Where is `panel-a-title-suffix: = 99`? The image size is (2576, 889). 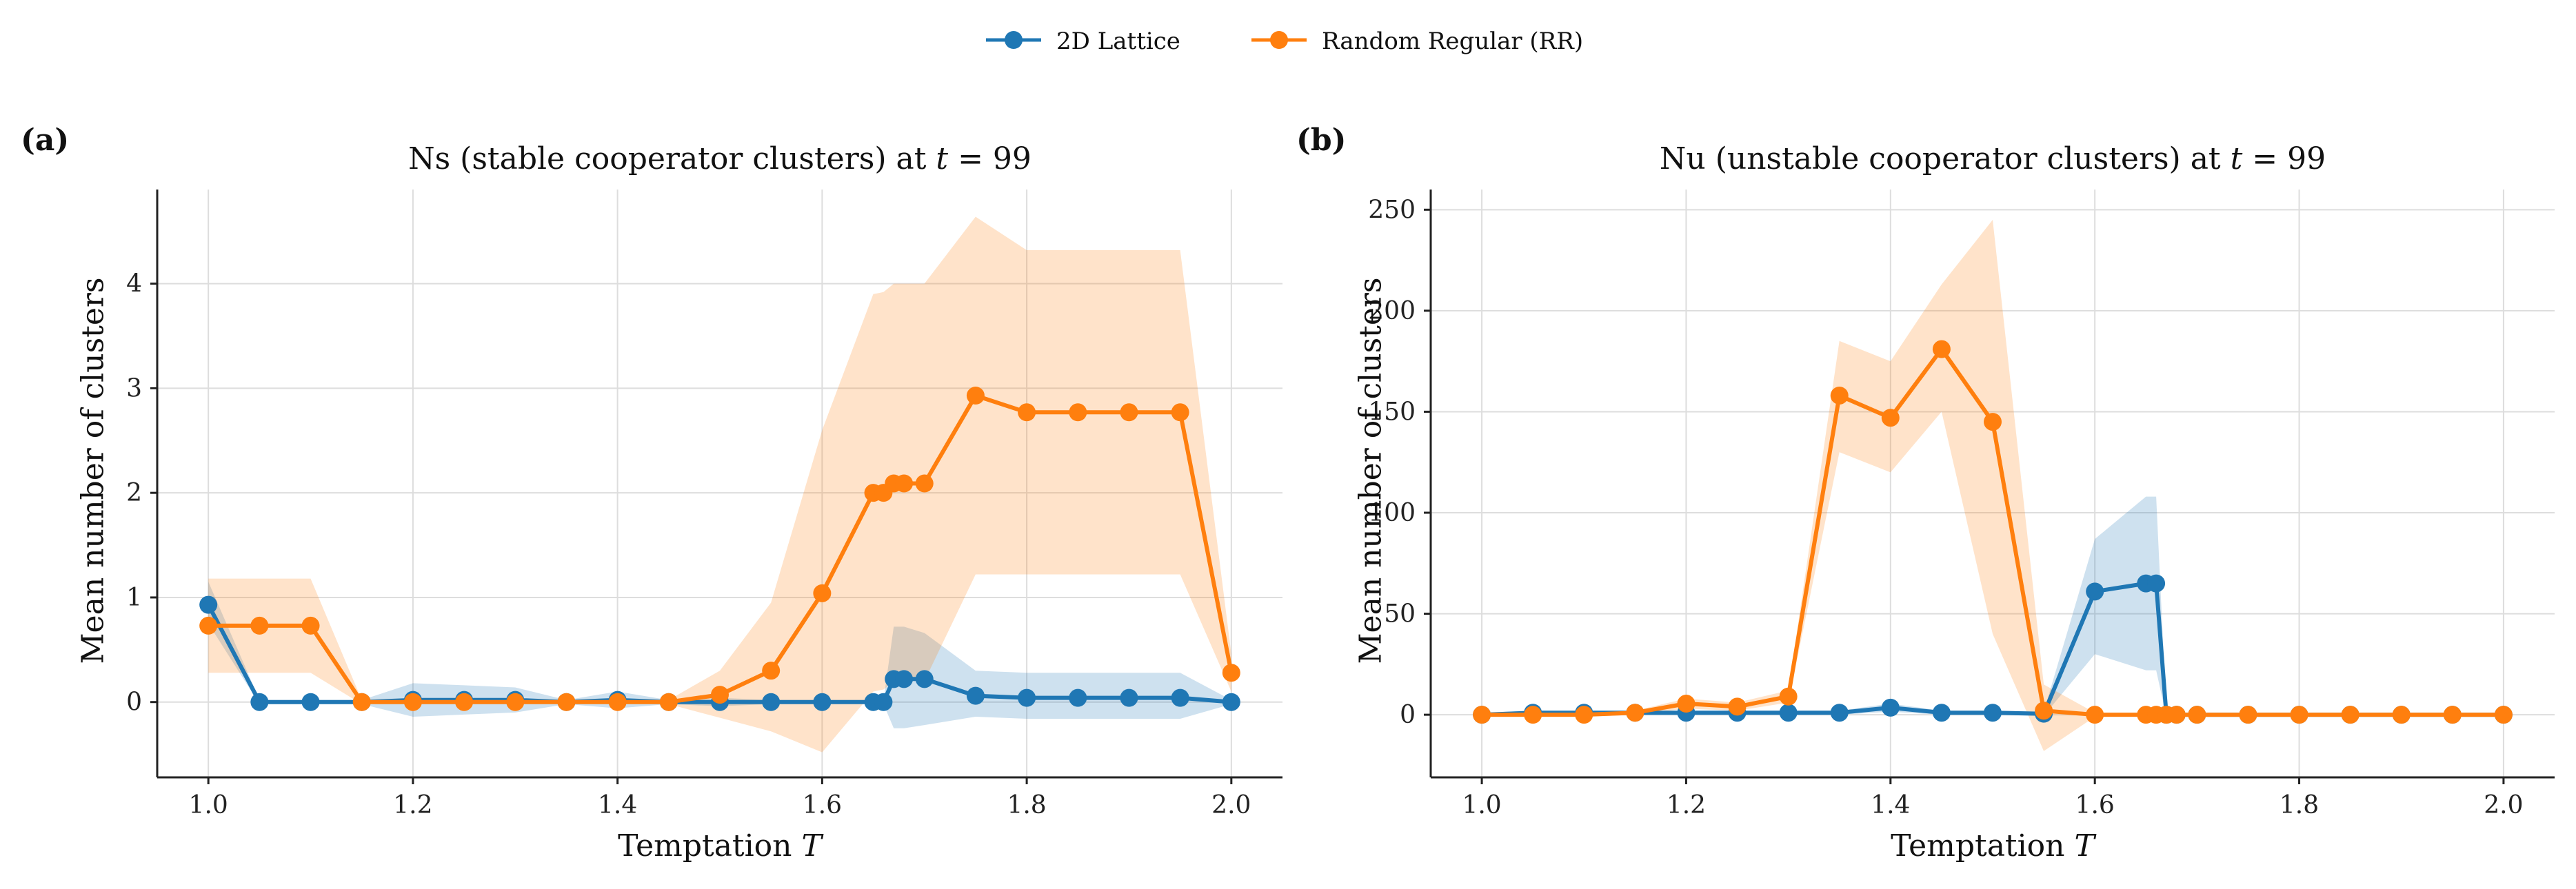 panel-a-title-suffix: = 99 is located at coordinates (990, 158).